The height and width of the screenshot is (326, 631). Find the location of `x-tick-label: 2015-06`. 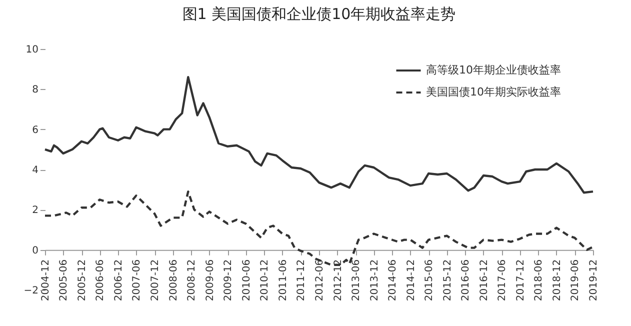

x-tick-label: 2015-06 is located at coordinates (430, 280).